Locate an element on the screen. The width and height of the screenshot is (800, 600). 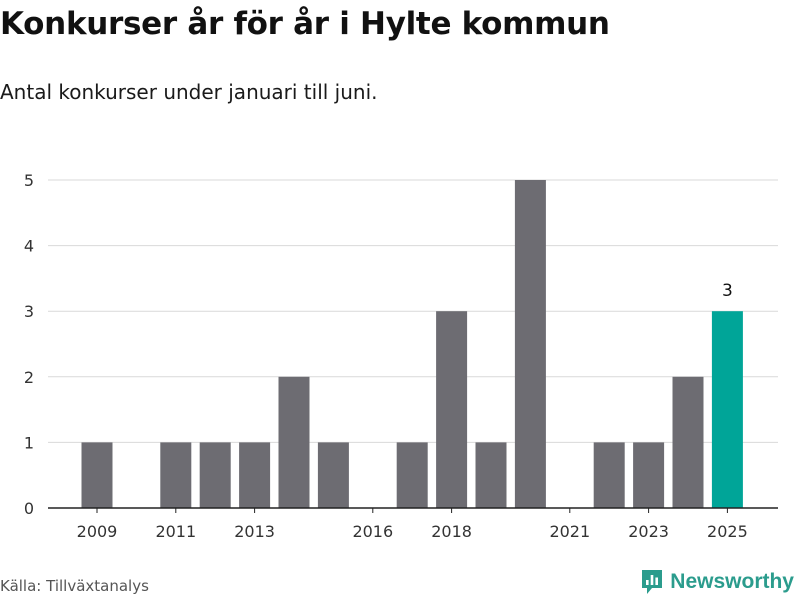
data-label-2025: 3 is located at coordinates (727, 291).